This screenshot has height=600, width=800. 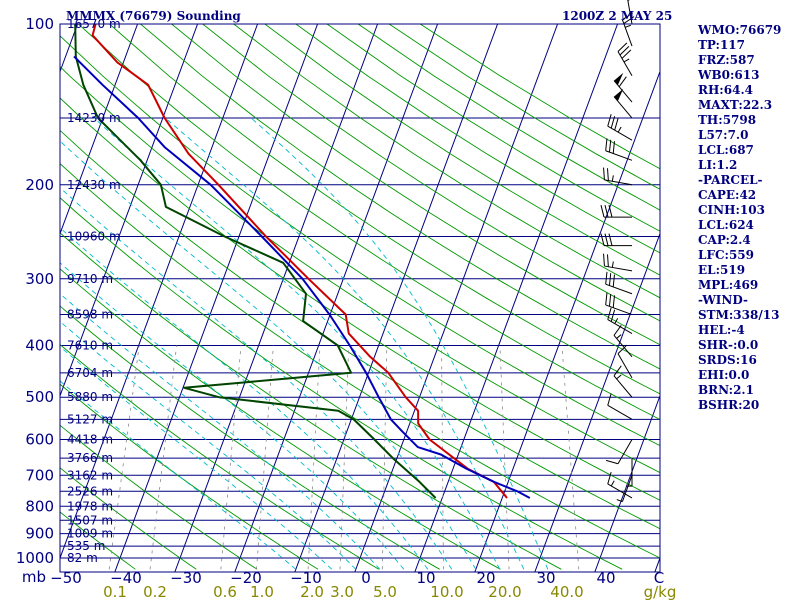 I want to click on pressure-label: 1000, so click(x=35, y=558).